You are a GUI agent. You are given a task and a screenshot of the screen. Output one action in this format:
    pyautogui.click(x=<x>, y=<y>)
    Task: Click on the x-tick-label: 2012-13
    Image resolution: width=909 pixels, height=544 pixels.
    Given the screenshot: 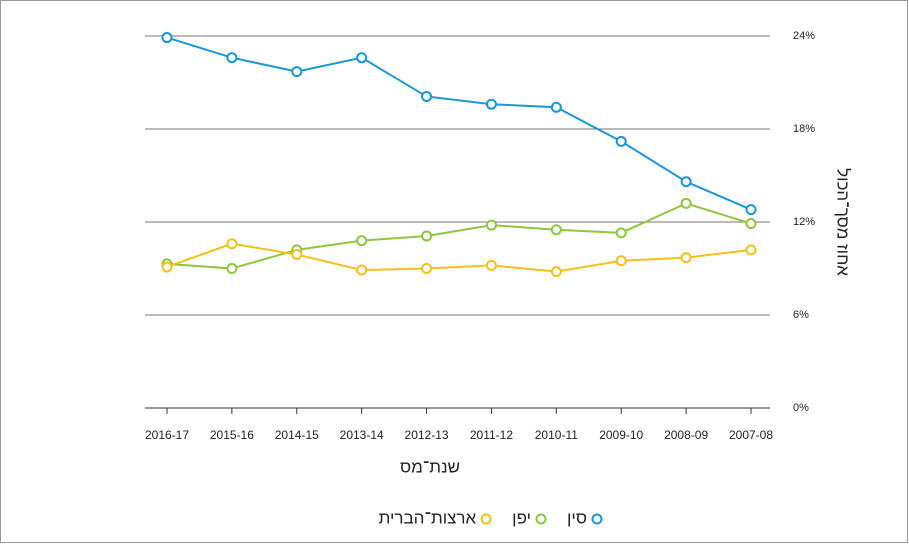 What is the action you would take?
    pyautogui.click(x=427, y=435)
    